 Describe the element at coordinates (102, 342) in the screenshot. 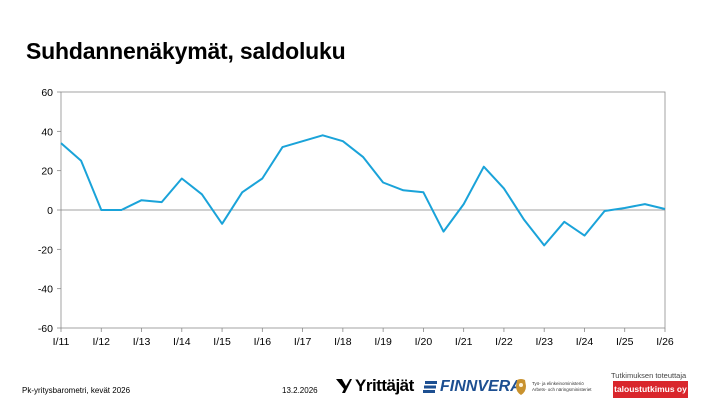

I see `x-tick-label: I/12` at that location.